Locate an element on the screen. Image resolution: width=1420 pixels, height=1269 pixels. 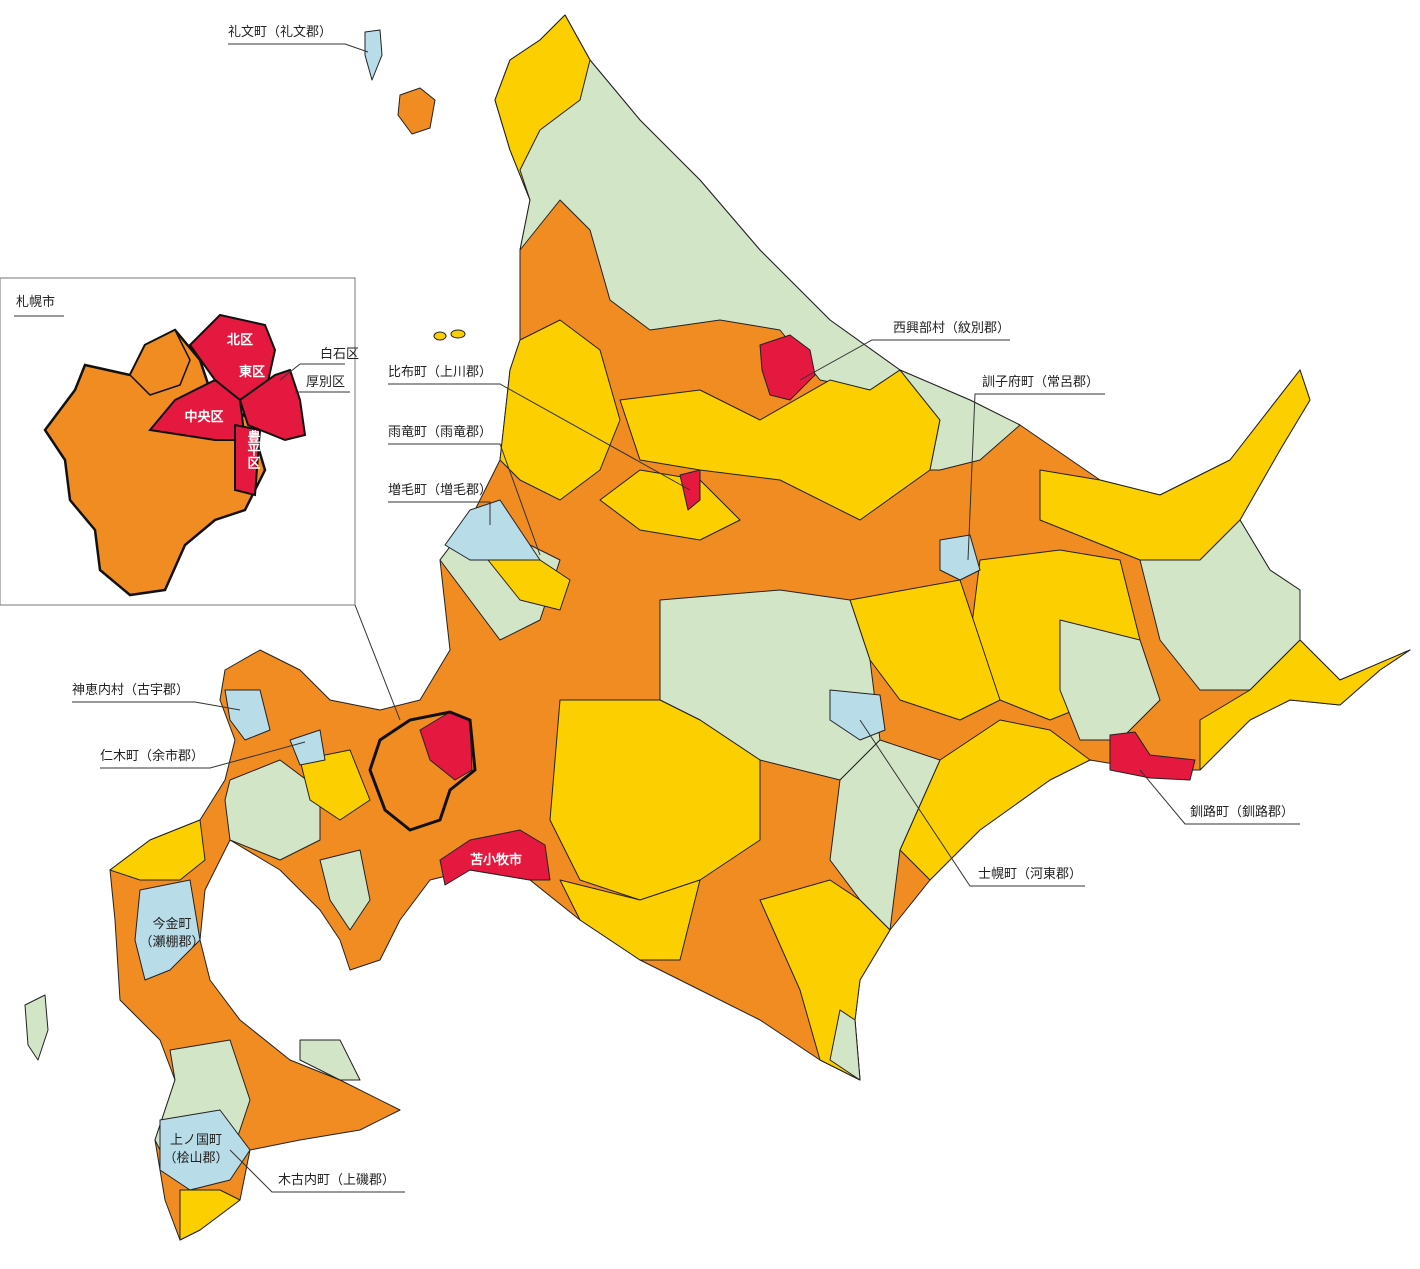
label: 木古内町（上磯郡） is located at coordinates (336, 1180).